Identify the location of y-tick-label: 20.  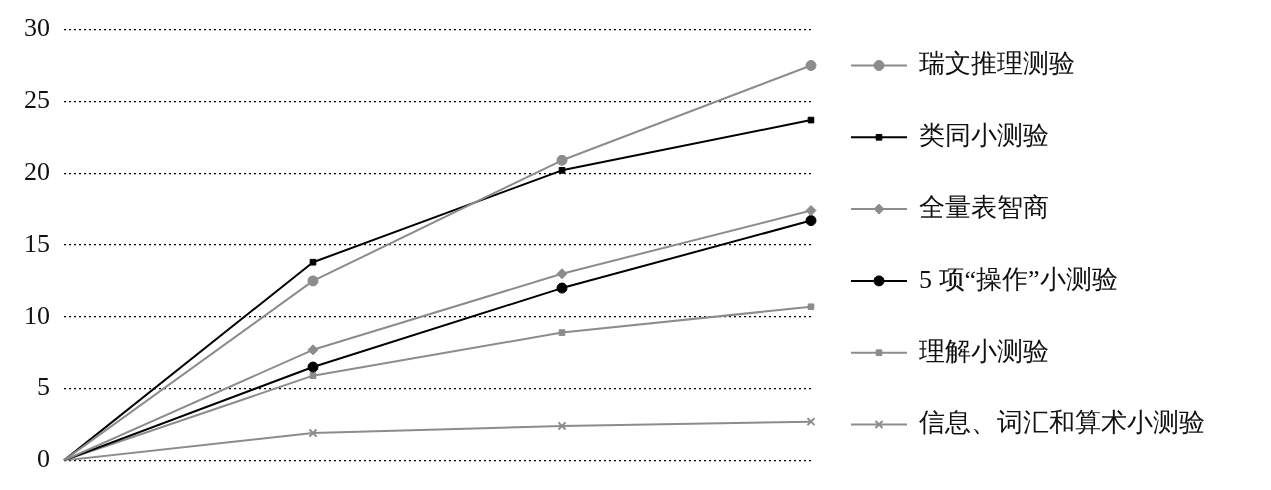
(37, 172).